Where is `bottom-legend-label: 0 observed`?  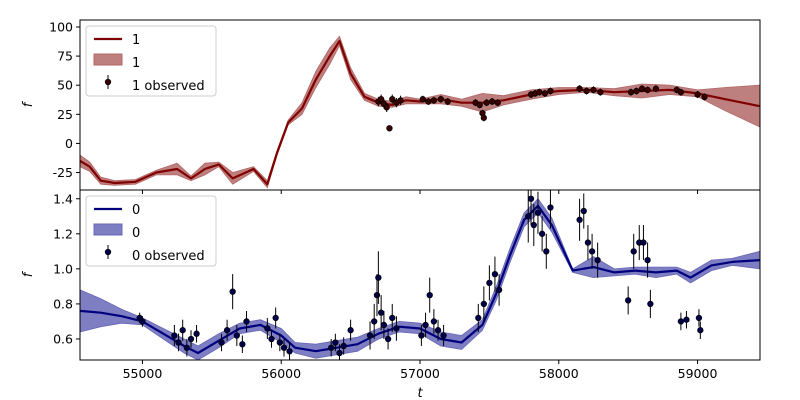 bottom-legend-label: 0 observed is located at coordinates (168, 256).